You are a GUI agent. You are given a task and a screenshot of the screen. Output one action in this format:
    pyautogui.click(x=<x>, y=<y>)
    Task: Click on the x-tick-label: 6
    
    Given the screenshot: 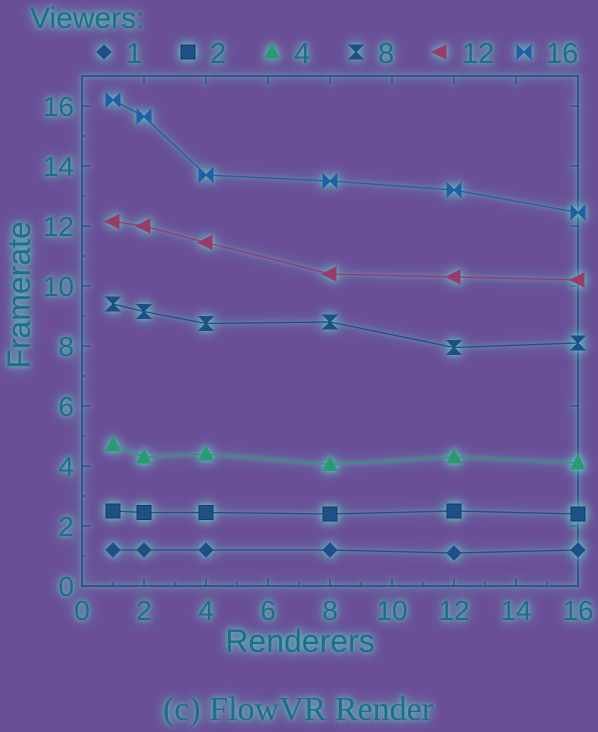 What is the action you would take?
    pyautogui.click(x=268, y=610)
    